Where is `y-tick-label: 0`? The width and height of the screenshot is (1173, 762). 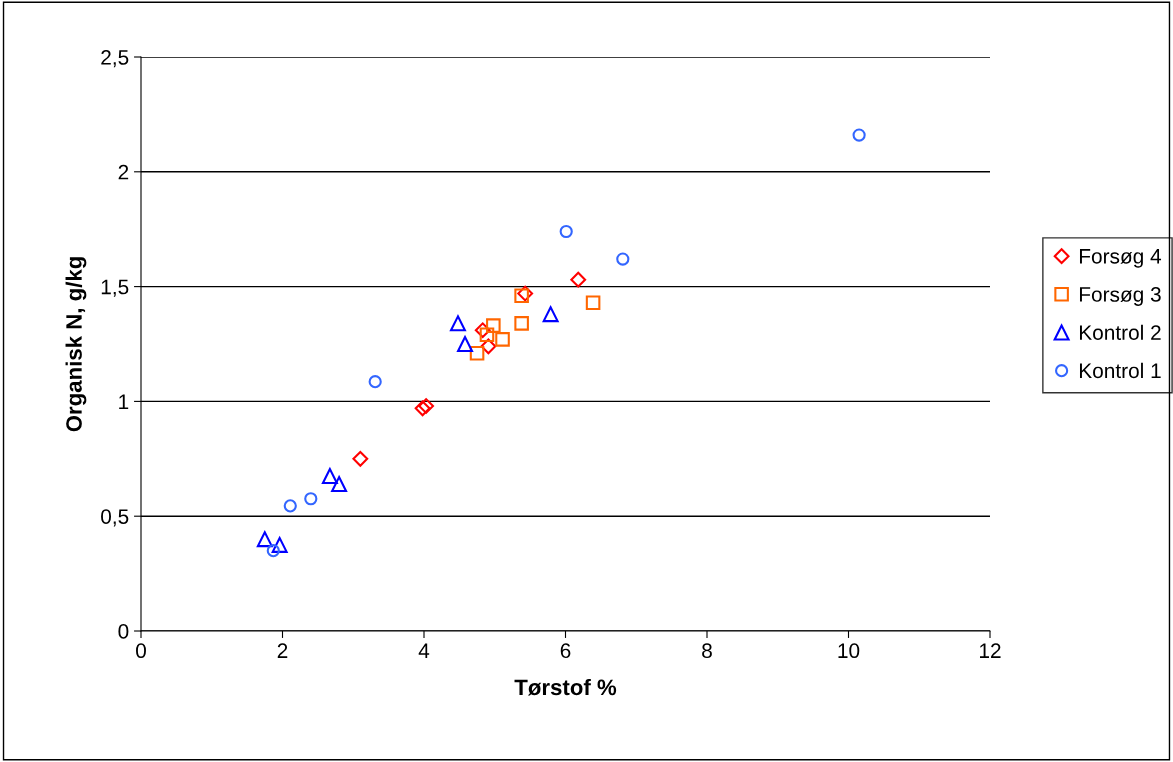 y-tick-label: 0 is located at coordinates (123, 631).